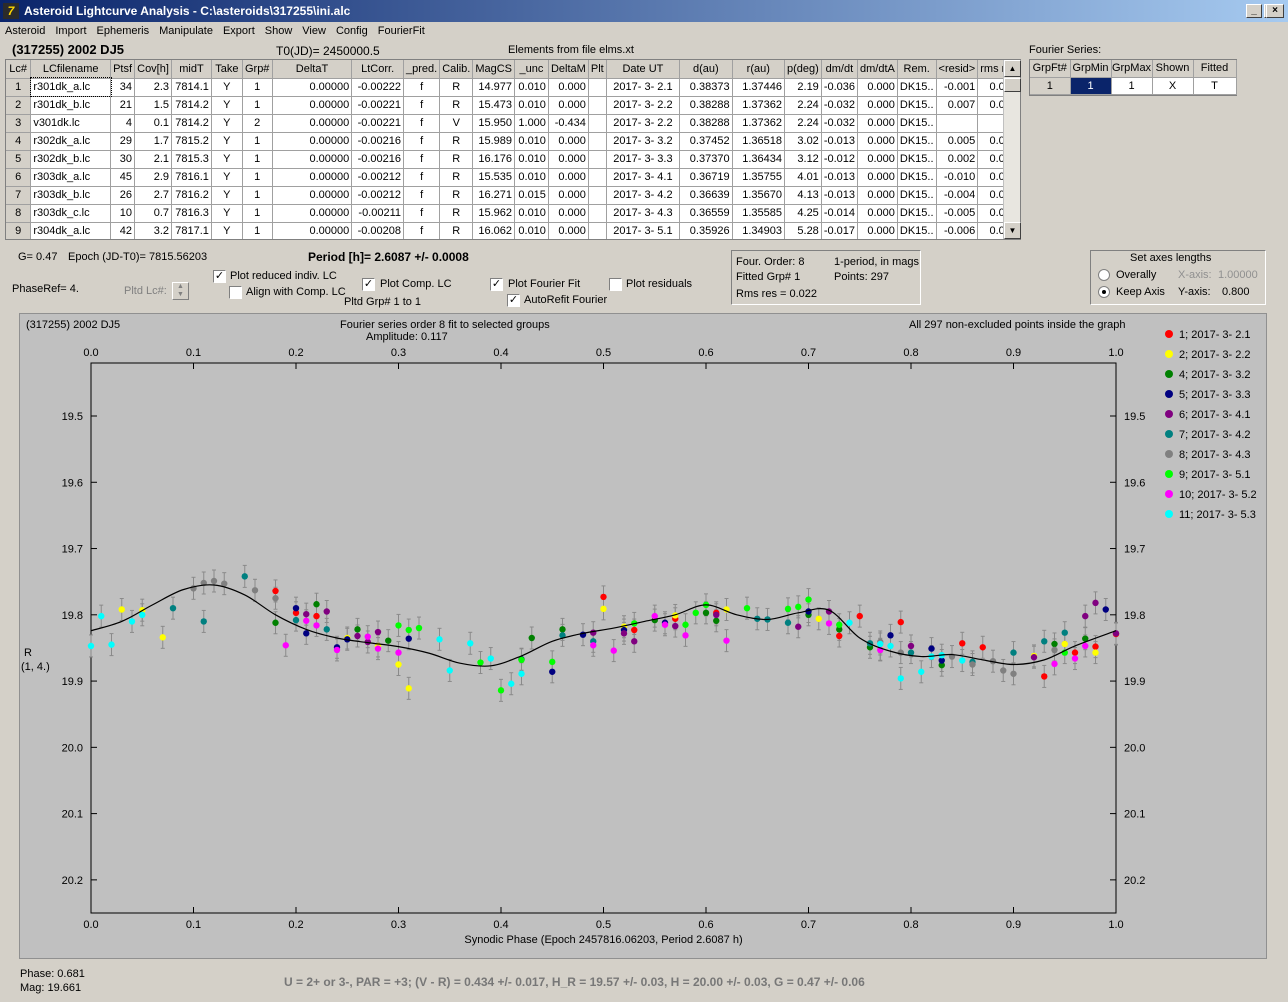  What do you see at coordinates (227, 87) in the screenshot?
I see `table-cell: Y` at bounding box center [227, 87].